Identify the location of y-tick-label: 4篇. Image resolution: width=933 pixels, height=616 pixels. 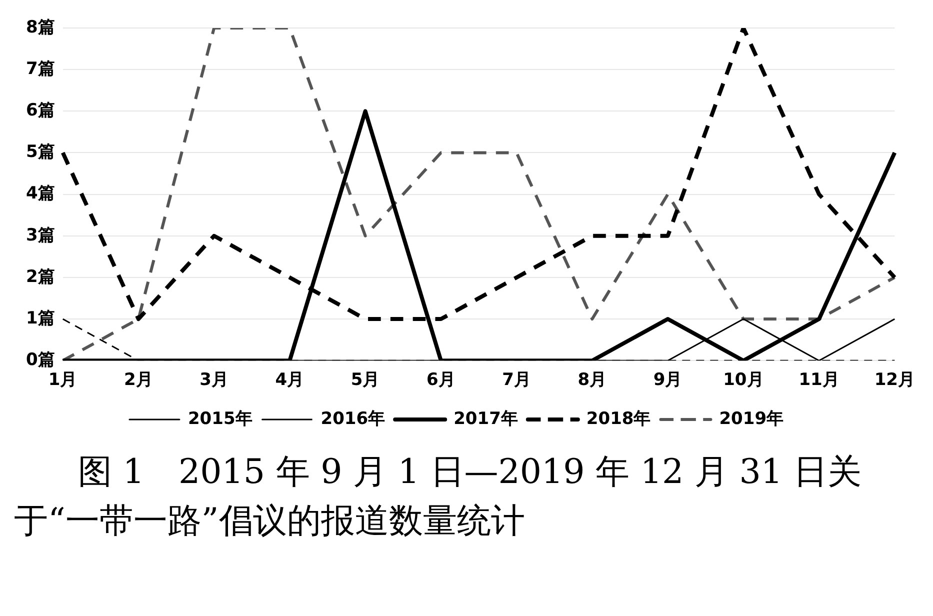
(40, 194).